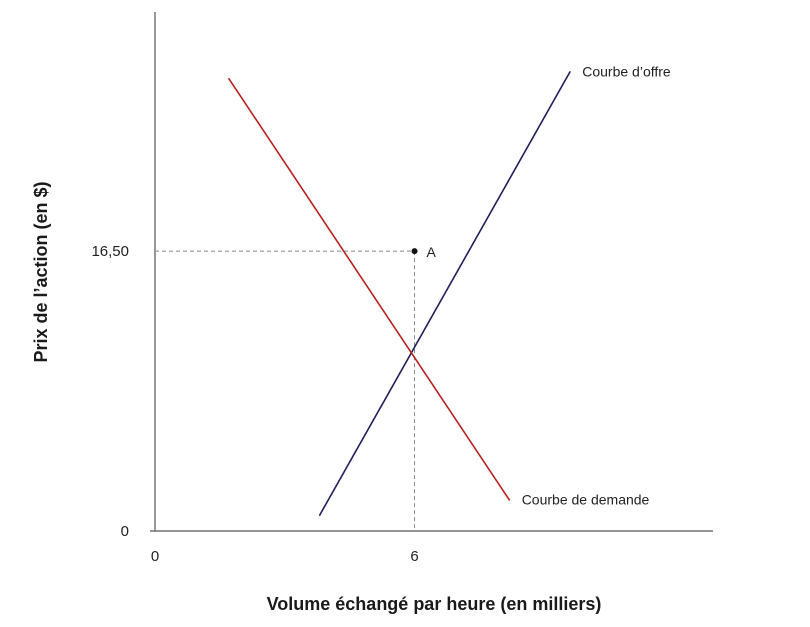 The image size is (810, 627). I want to click on equilibrium-point-label: A, so click(432, 252).